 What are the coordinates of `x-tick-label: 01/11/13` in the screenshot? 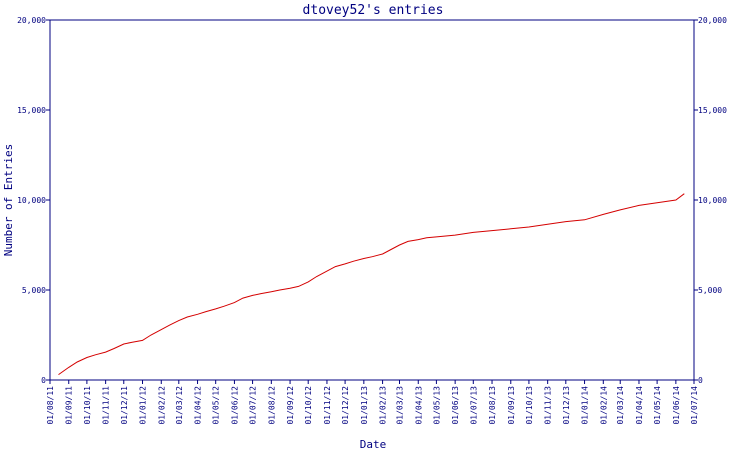 It's located at (548, 405).